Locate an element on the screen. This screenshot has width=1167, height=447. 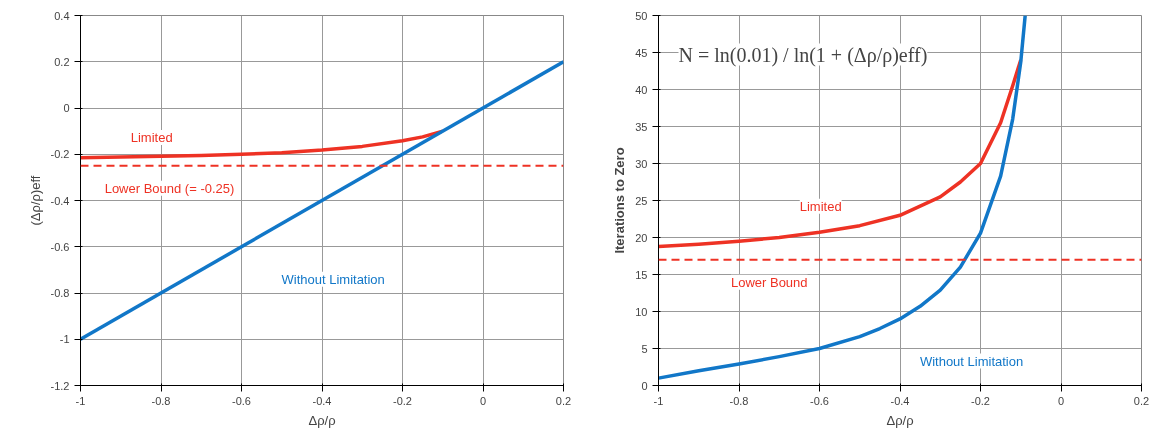
y-tick-label: -1 is located at coordinates (64, 339).